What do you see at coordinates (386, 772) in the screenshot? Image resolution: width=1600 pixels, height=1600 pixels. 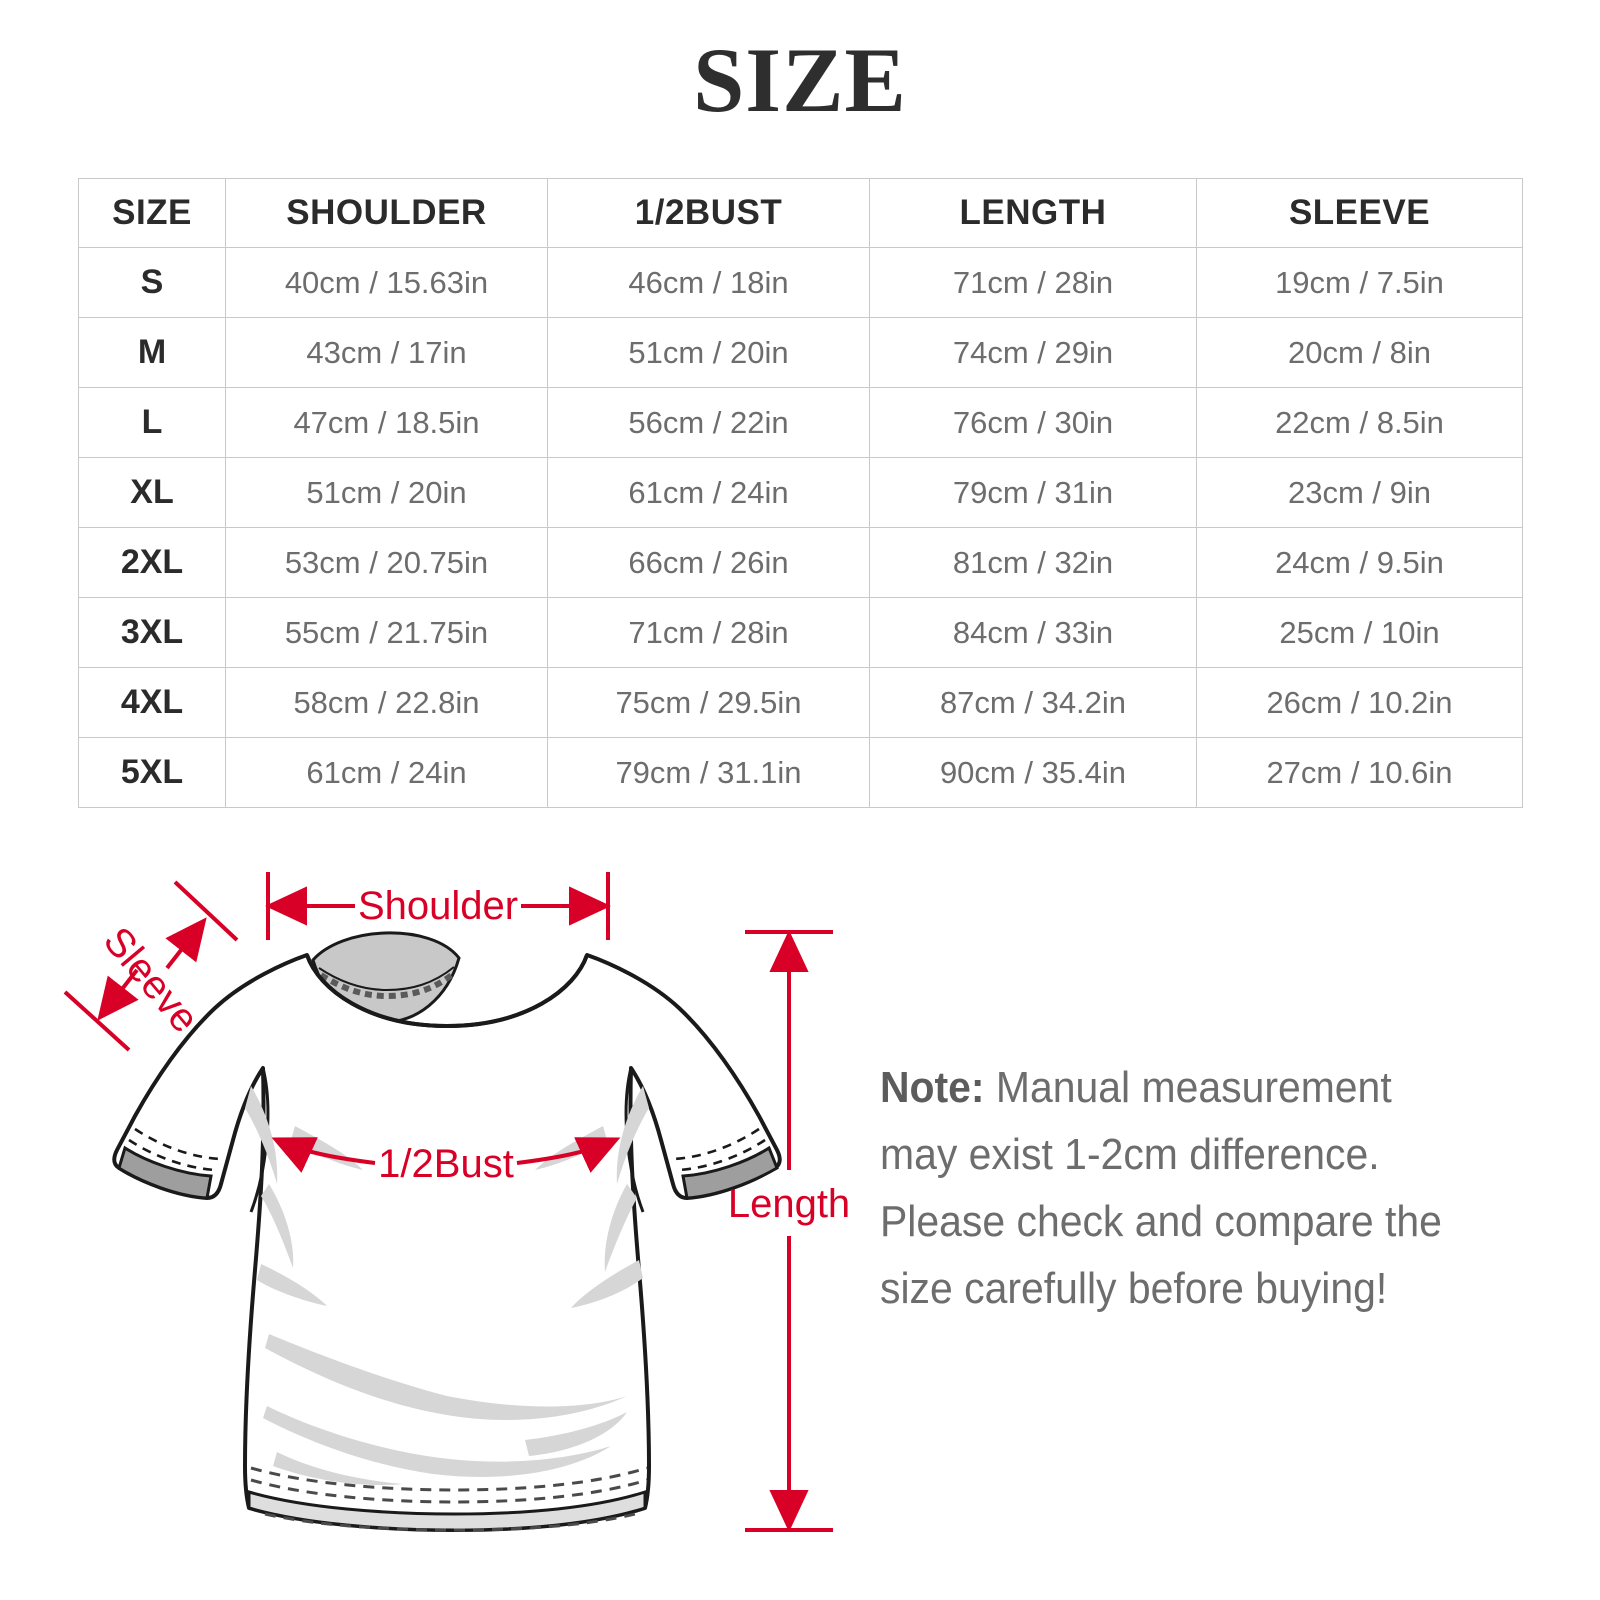 I see `cell-shoulder: 61cm / 24in` at bounding box center [386, 772].